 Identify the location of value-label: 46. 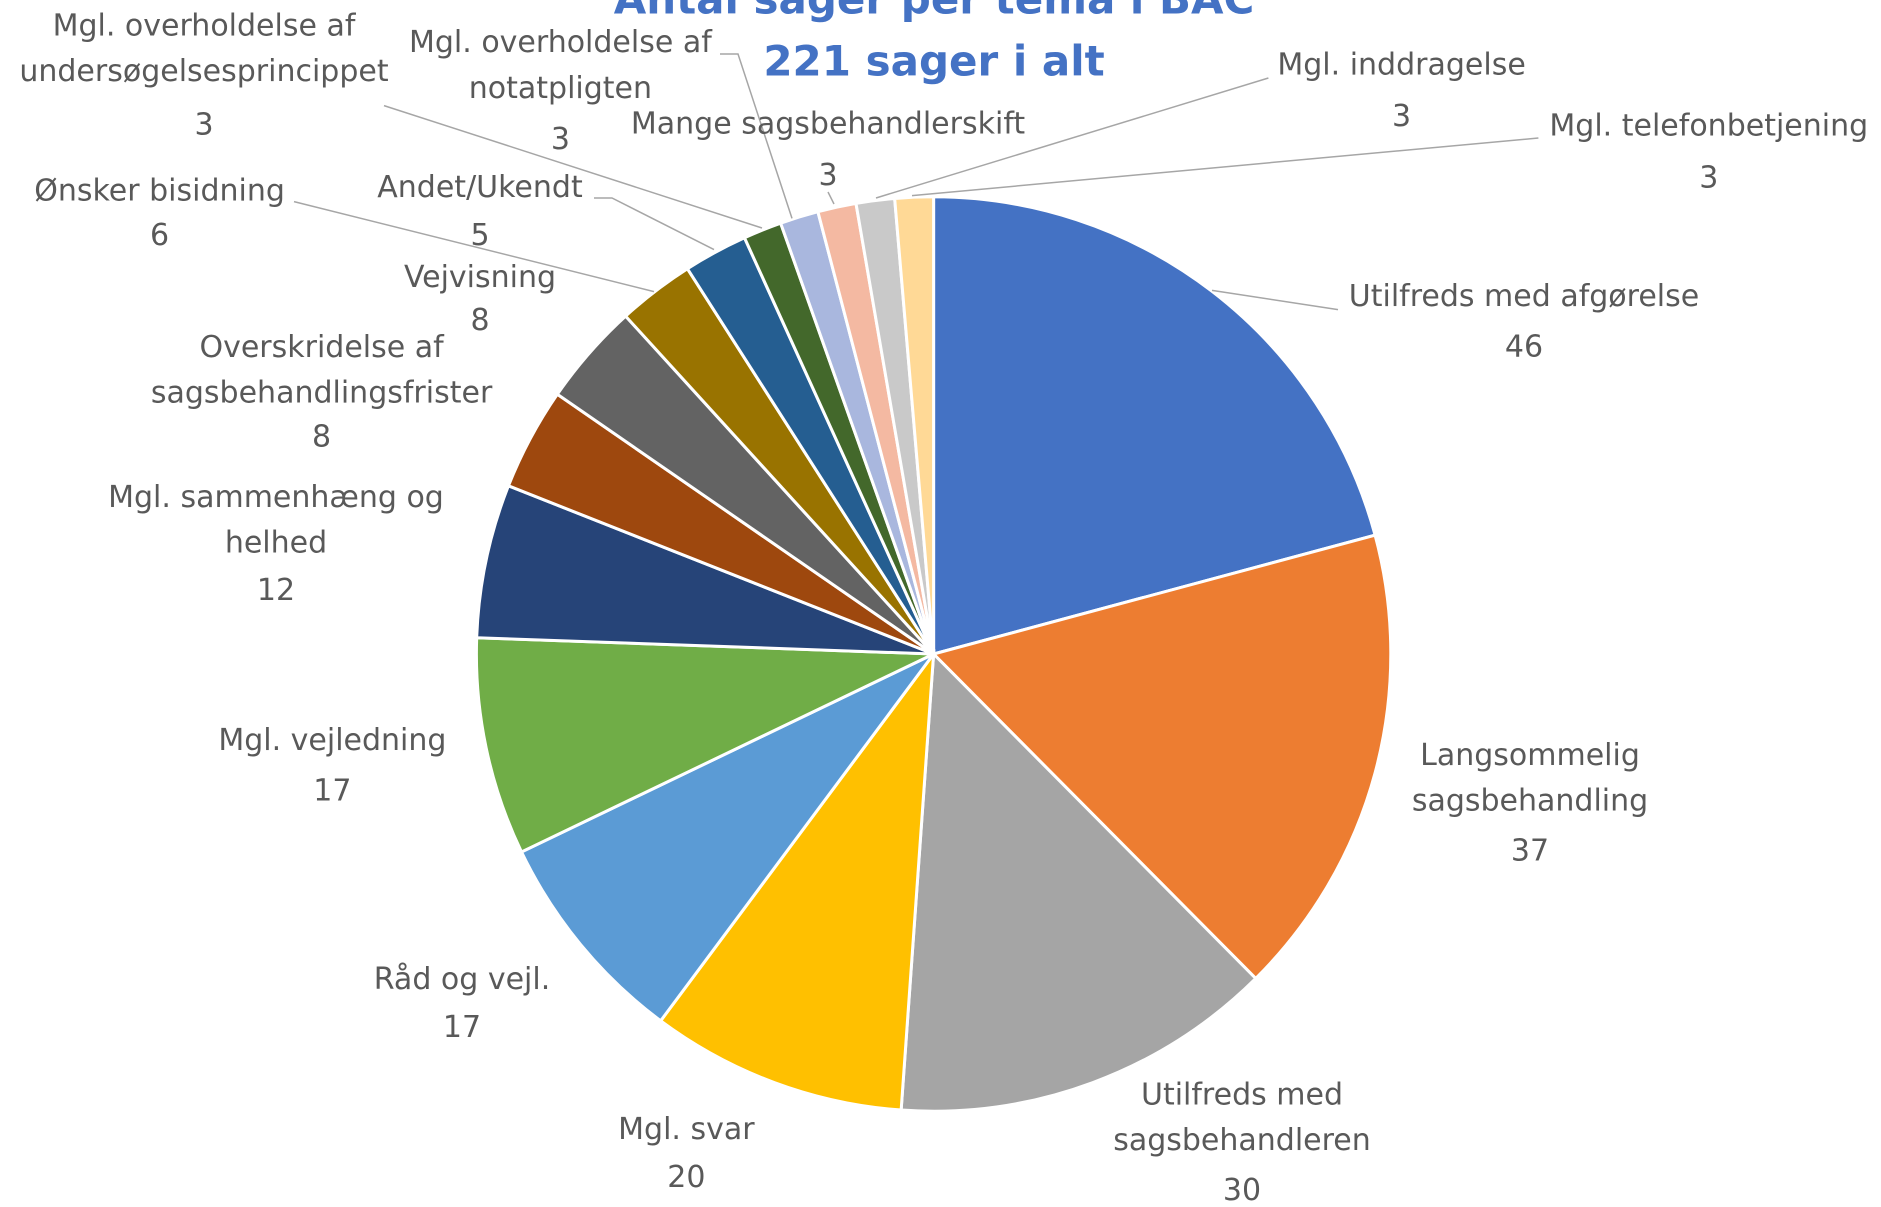
(1524, 347).